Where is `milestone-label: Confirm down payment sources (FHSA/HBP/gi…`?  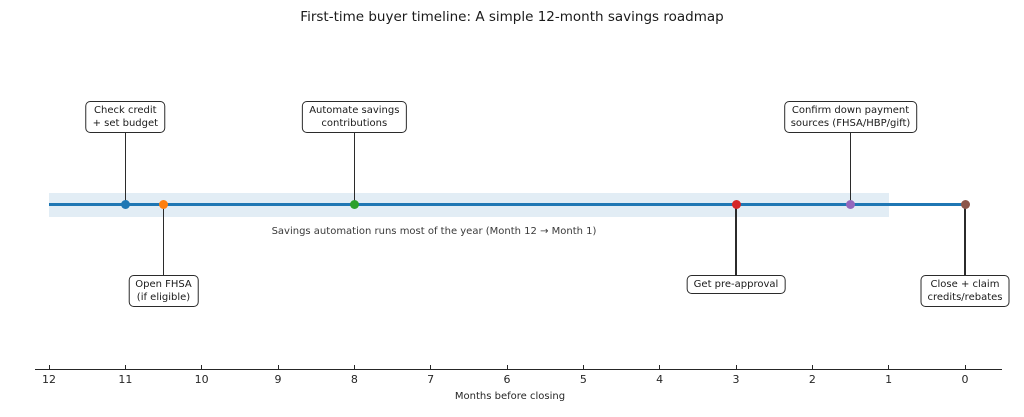
milestone-label: Confirm down payment sources (FHSA/HBP/gi… is located at coordinates (850, 117).